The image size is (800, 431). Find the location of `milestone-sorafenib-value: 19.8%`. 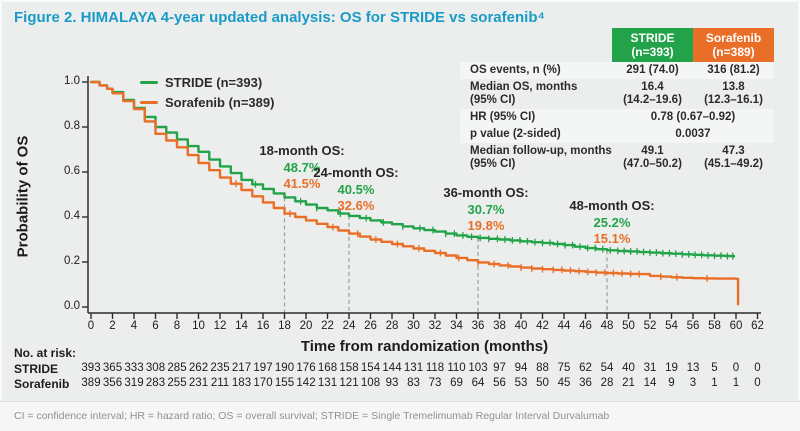

milestone-sorafenib-value: 19.8% is located at coordinates (486, 225).